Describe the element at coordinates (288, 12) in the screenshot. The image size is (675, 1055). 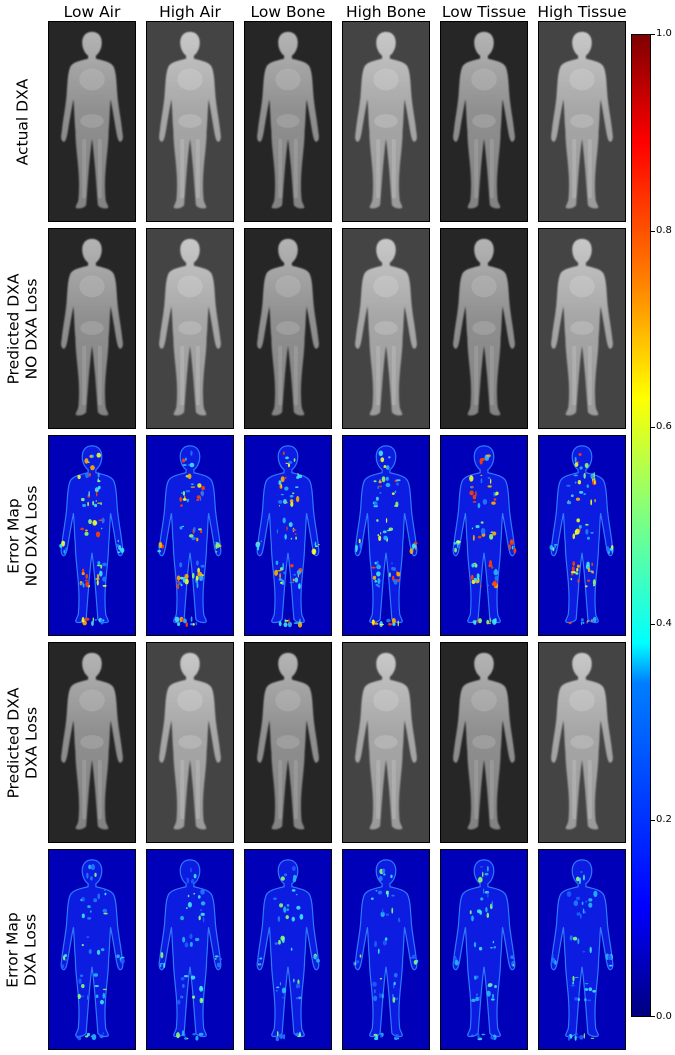
I see `column-title: Low Bone` at that location.